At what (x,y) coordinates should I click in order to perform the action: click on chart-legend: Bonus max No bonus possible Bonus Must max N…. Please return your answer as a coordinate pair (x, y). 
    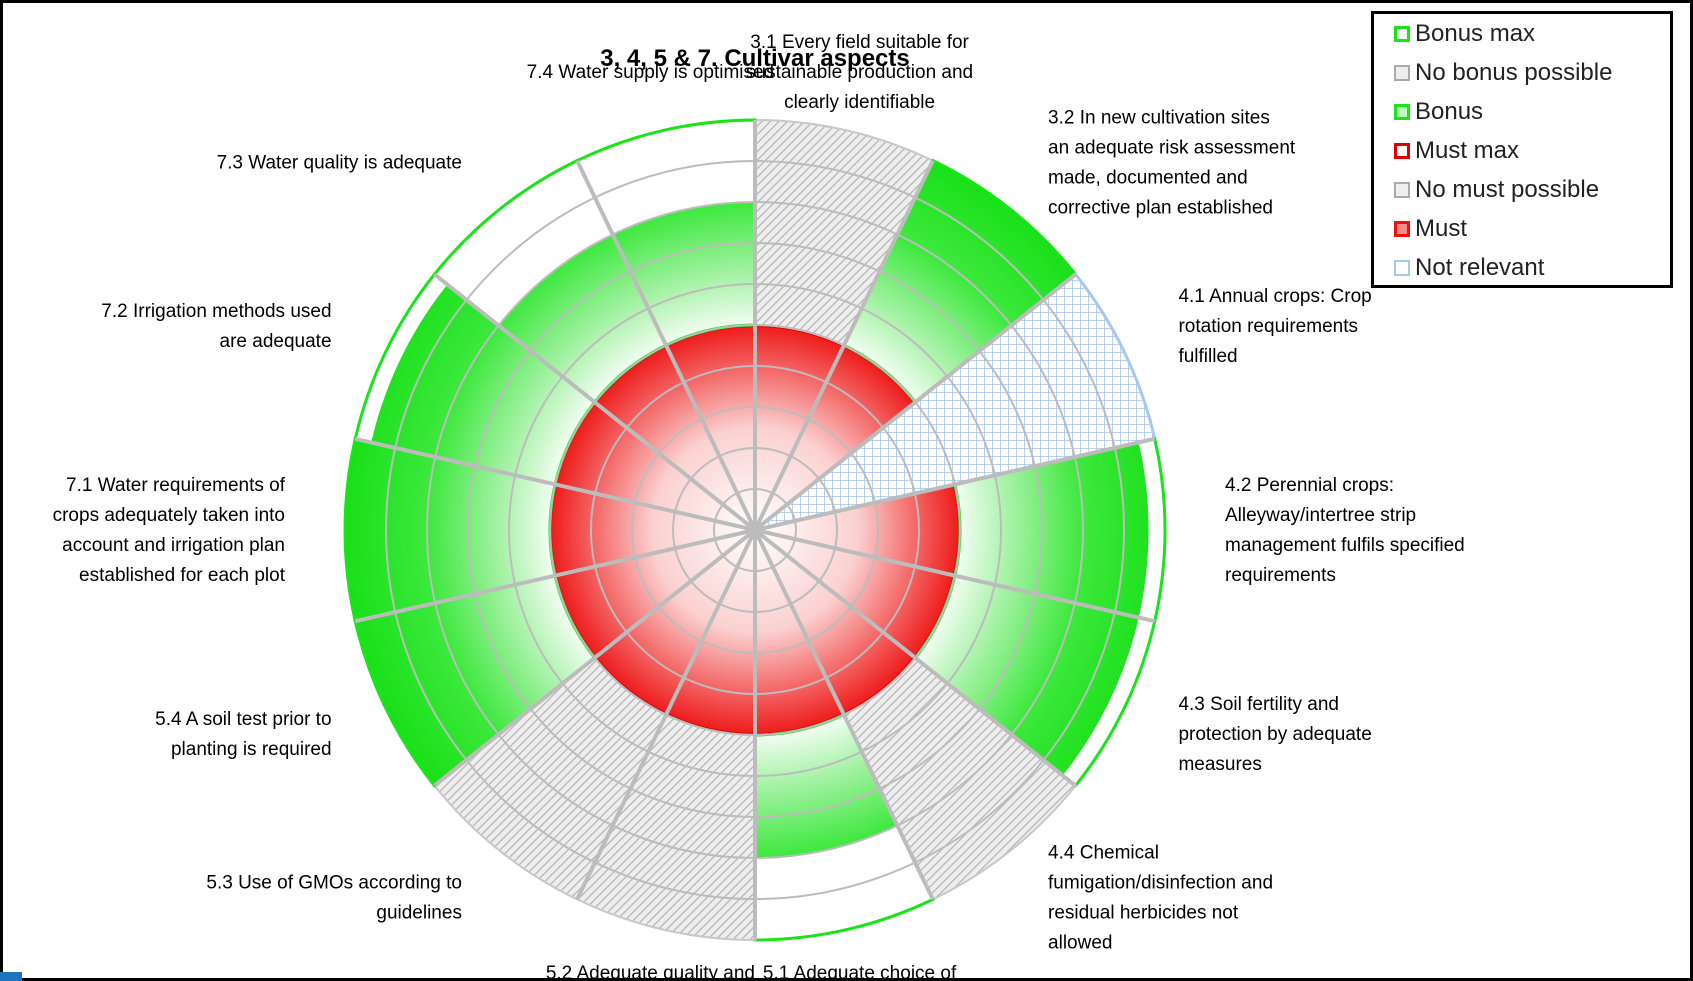
    Looking at the image, I should click on (1522, 149).